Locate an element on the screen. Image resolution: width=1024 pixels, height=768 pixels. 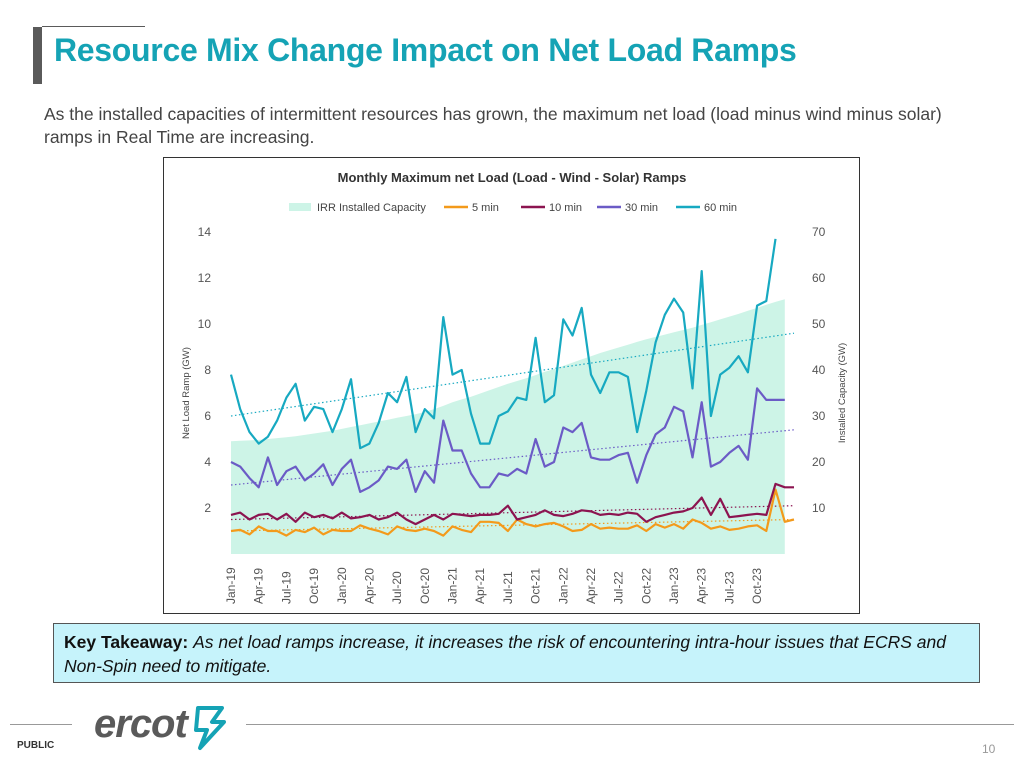
x-tick-label: Jul-19 is located at coordinates (286, 587).